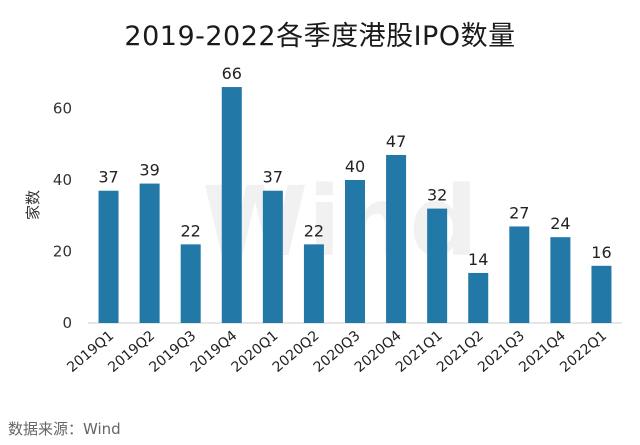 This screenshot has height=445, width=640. I want to click on y-tick-label: 60, so click(62, 109).